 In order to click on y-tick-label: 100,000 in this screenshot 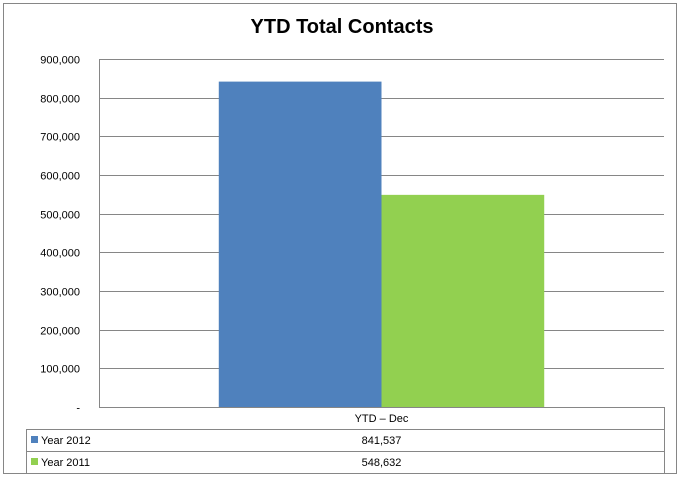, I will do `click(60, 370)`.